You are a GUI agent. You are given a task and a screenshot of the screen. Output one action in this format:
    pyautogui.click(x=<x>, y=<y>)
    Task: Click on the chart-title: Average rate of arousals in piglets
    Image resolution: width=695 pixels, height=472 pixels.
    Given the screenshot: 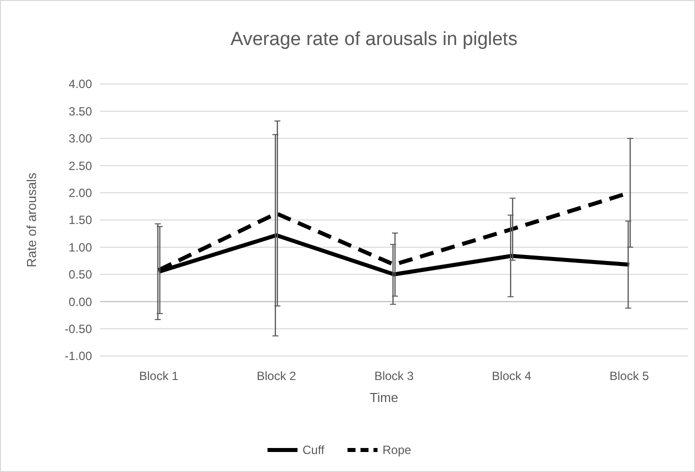 What is the action you would take?
    pyautogui.click(x=374, y=39)
    